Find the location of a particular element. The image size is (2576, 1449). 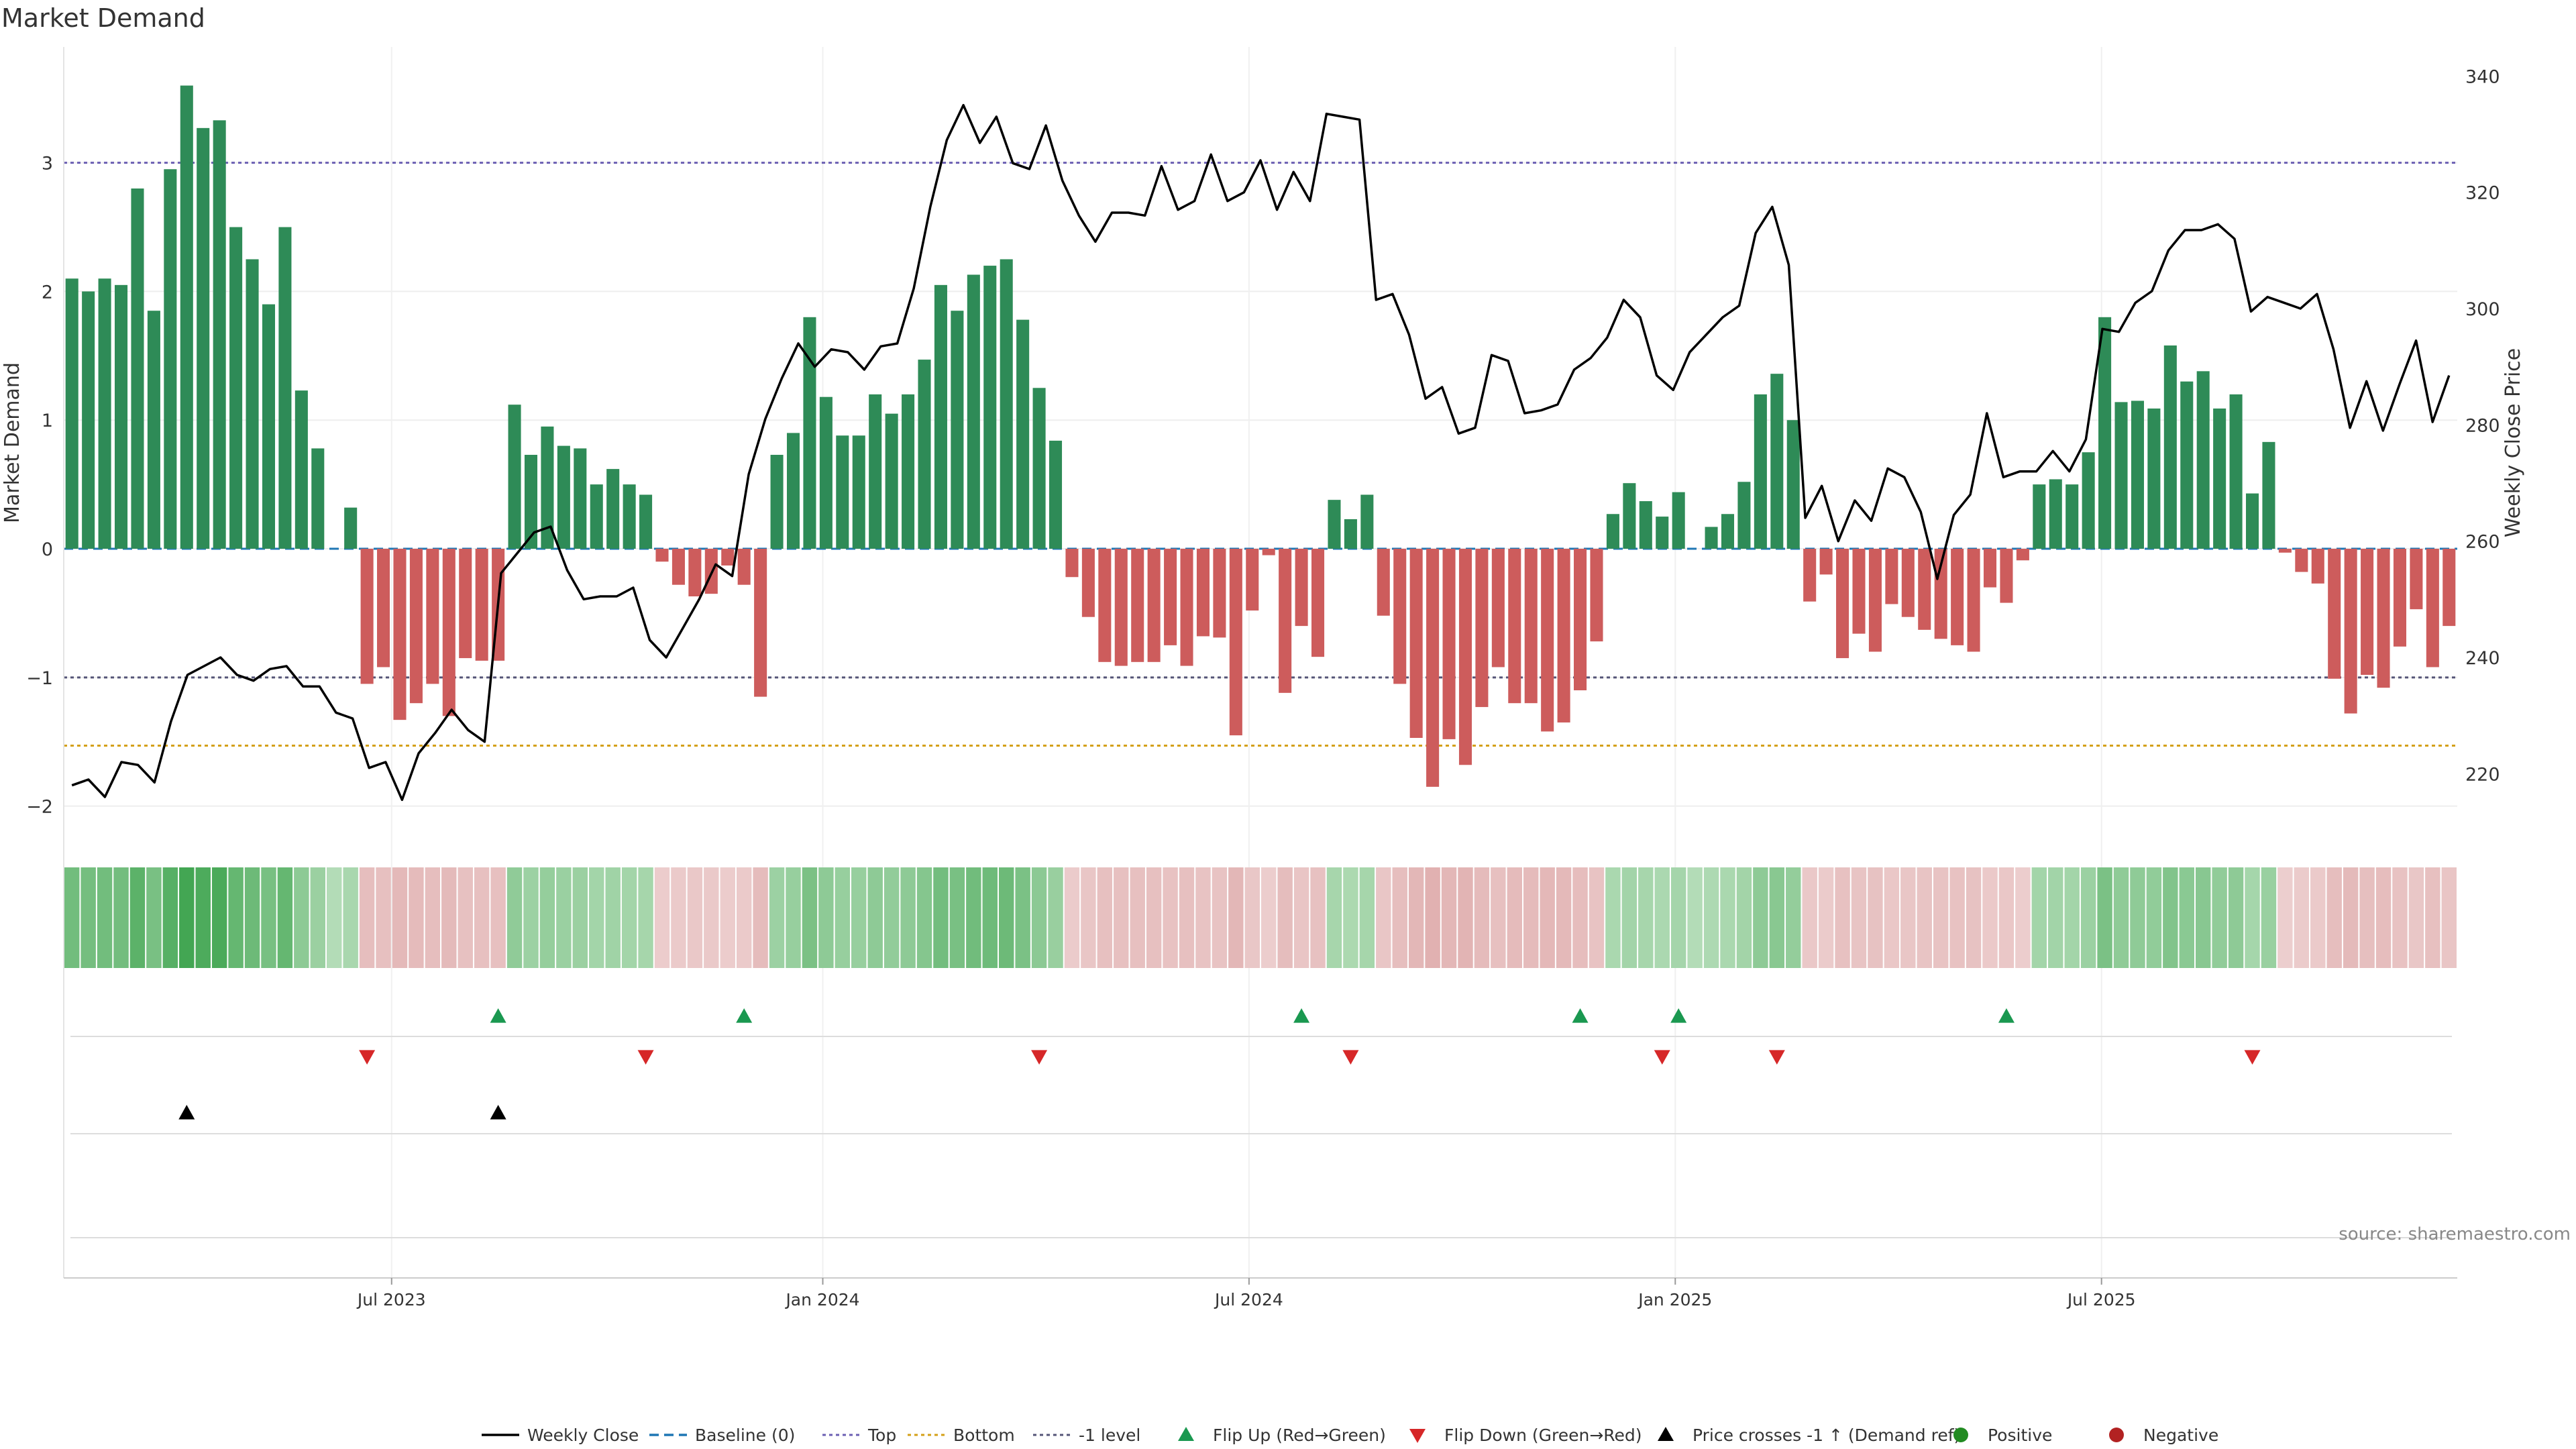

legend-label: Negative is located at coordinates (2180, 1435).